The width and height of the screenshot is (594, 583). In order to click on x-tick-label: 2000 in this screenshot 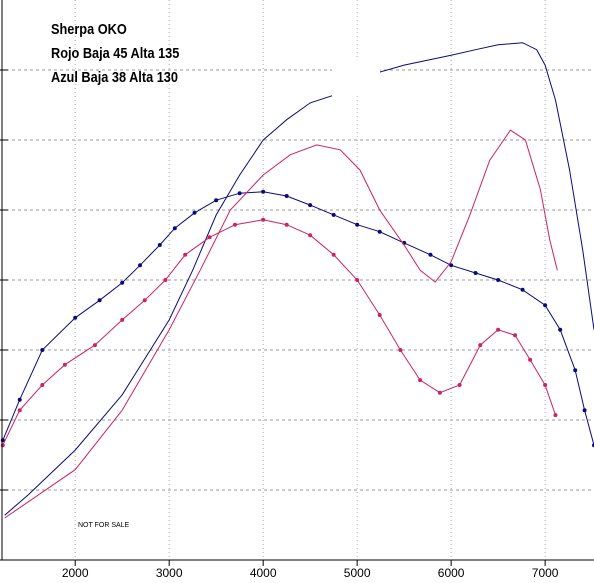, I will do `click(75, 573)`.